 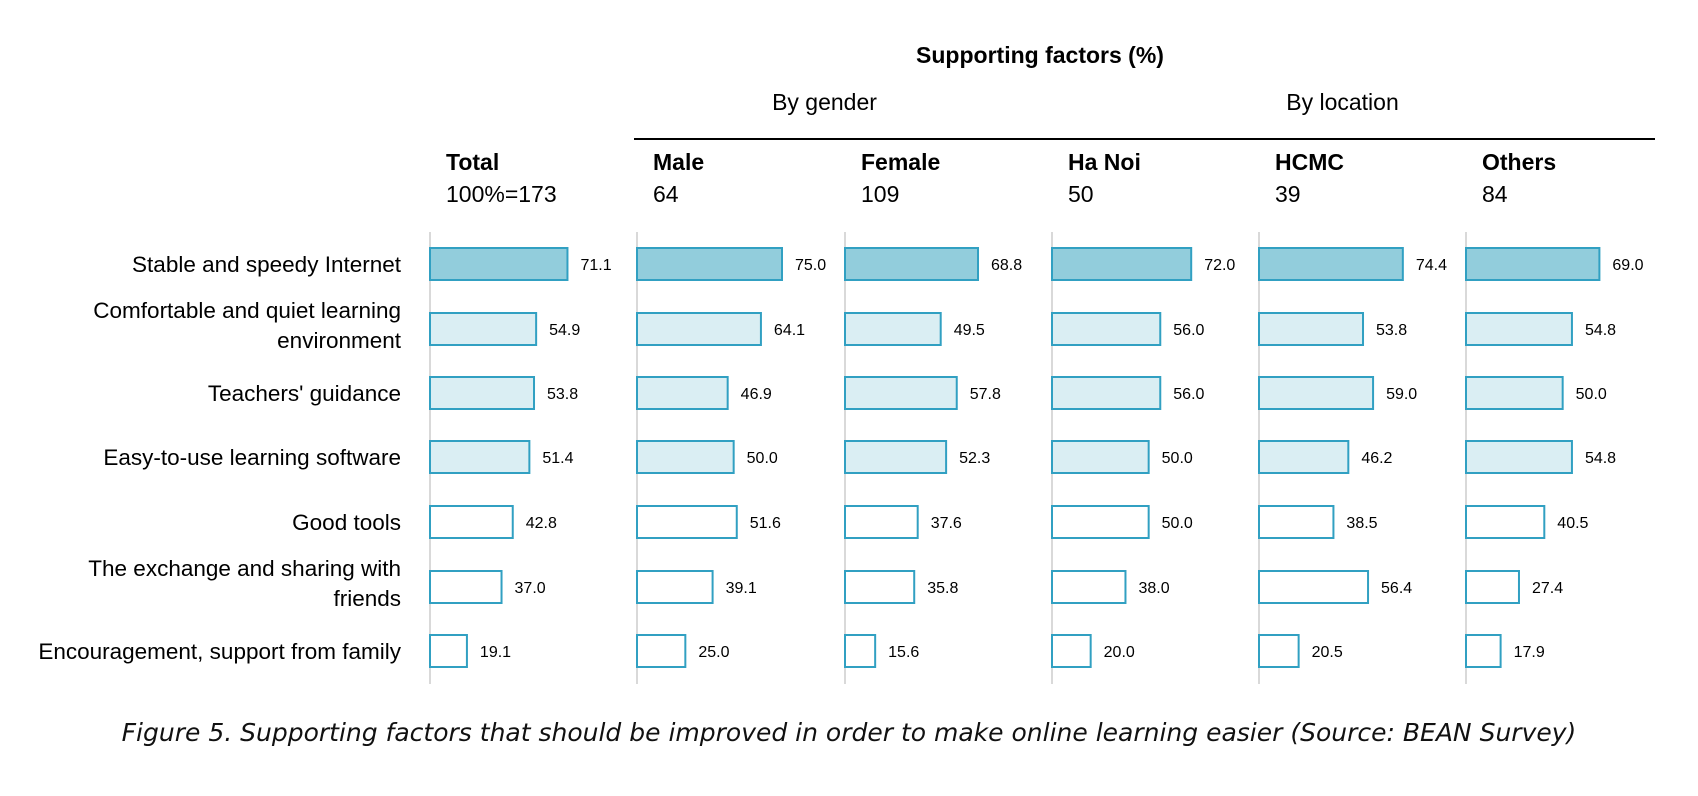 What do you see at coordinates (1327, 652) in the screenshot?
I see `data-label: 20.5` at bounding box center [1327, 652].